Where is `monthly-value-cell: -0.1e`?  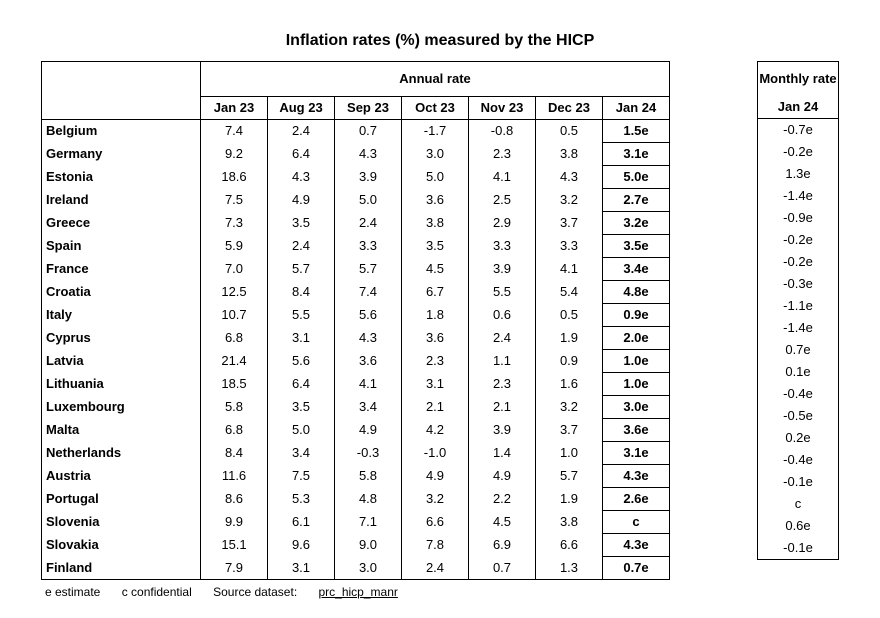 monthly-value-cell: -0.1e is located at coordinates (798, 548).